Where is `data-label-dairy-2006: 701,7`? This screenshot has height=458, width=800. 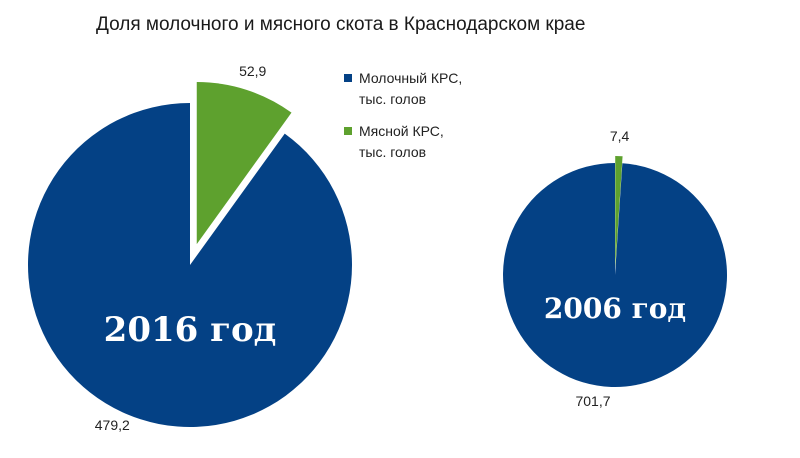
data-label-dairy-2006: 701,7 is located at coordinates (592, 401).